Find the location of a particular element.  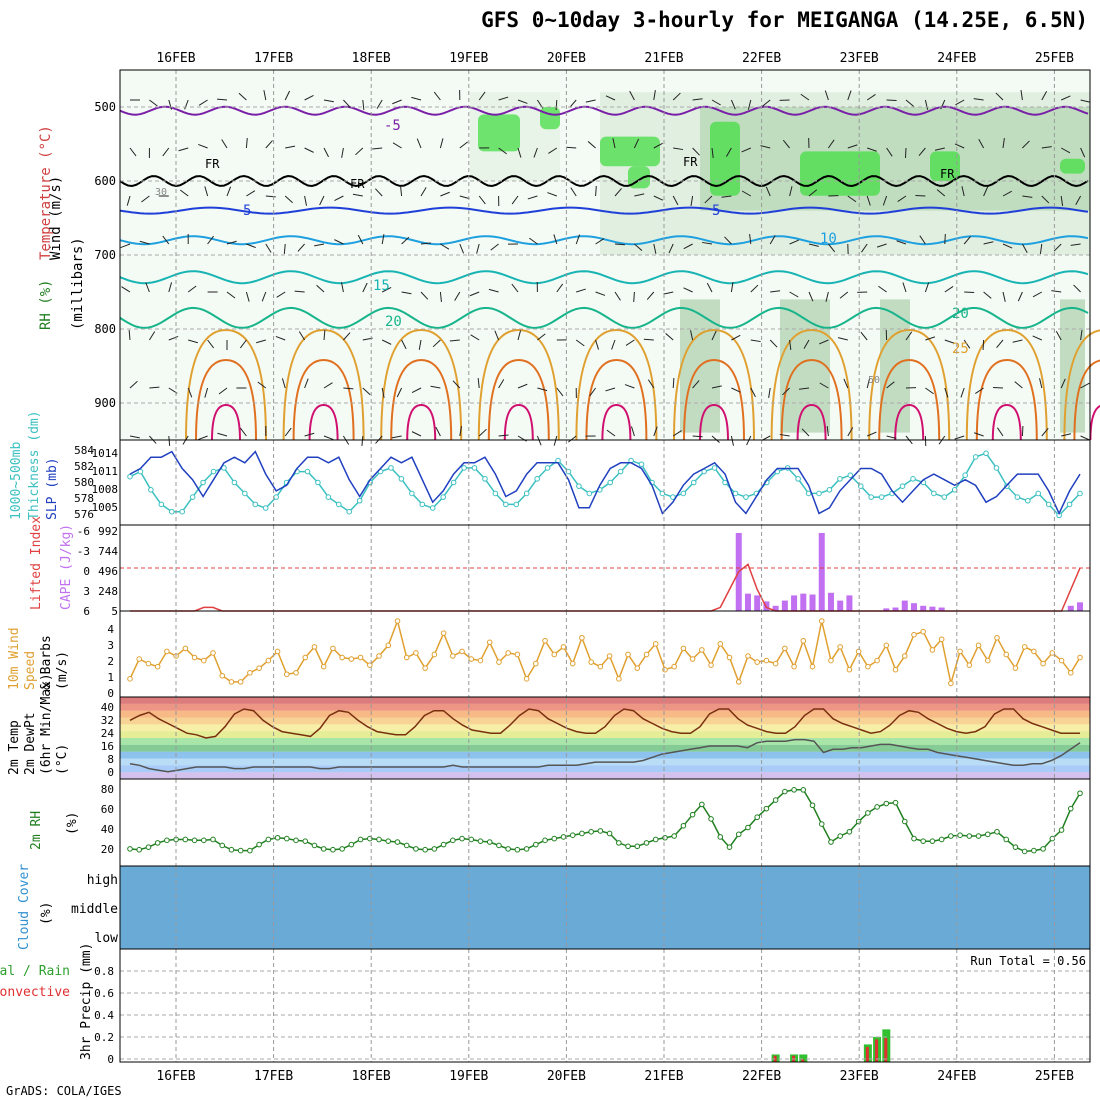

precip-convective-bar is located at coordinates (803, 1060).